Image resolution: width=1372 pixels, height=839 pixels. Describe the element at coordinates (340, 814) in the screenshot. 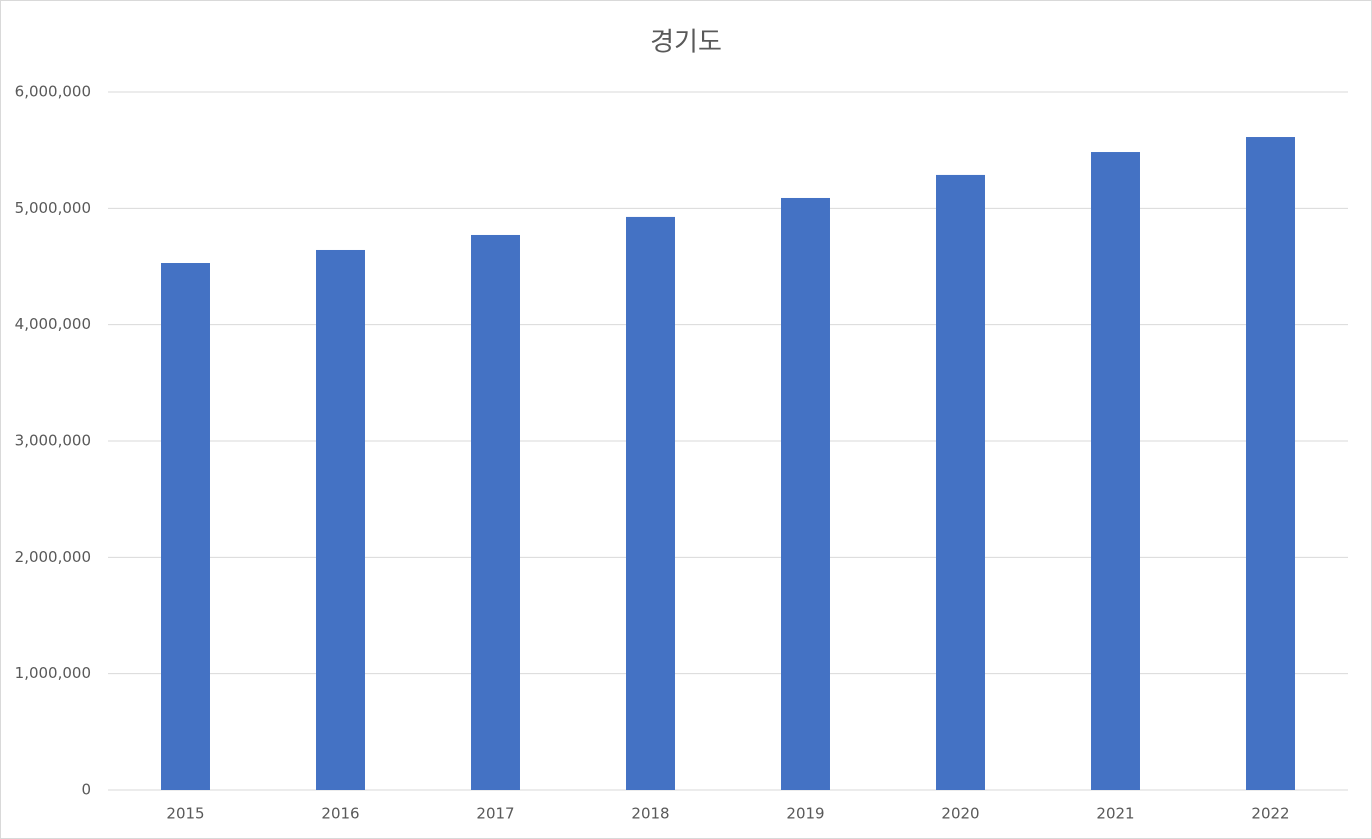

I see `x-tick-label: 2016` at that location.